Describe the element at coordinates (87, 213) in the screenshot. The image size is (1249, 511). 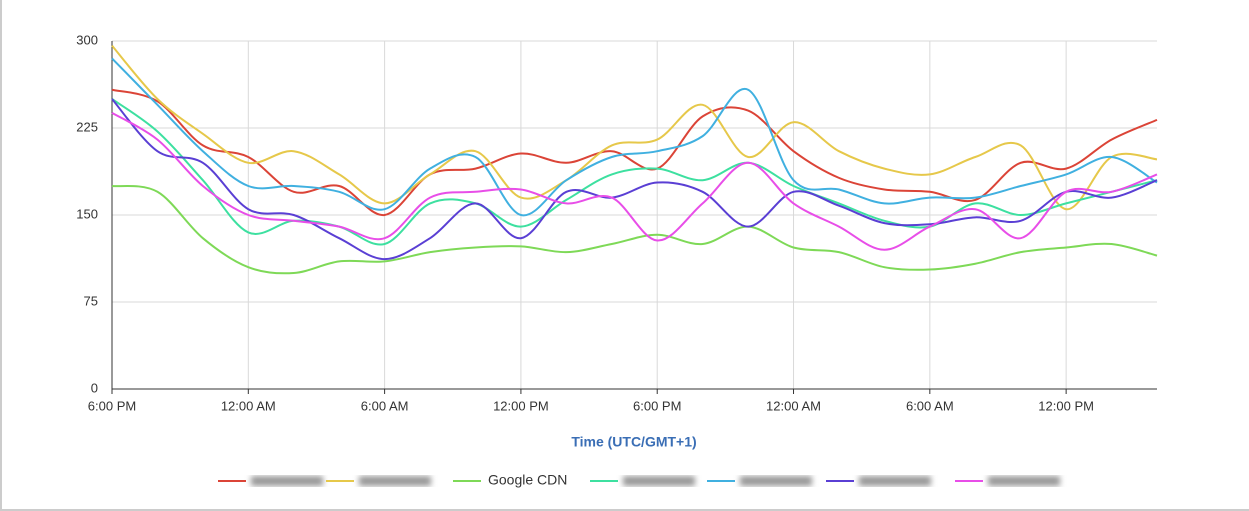
I see `y-tick-label: 150` at that location.